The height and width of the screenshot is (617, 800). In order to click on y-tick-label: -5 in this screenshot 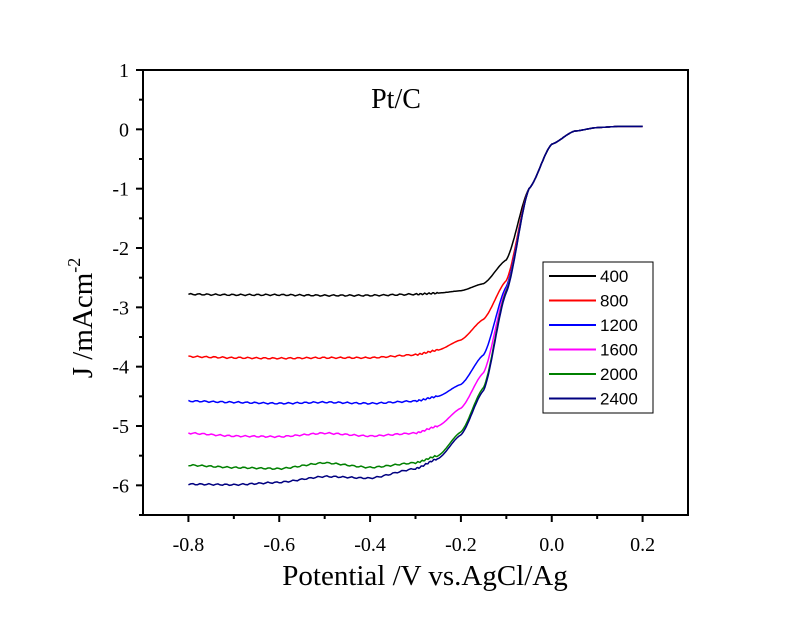, I will do `click(120, 427)`.